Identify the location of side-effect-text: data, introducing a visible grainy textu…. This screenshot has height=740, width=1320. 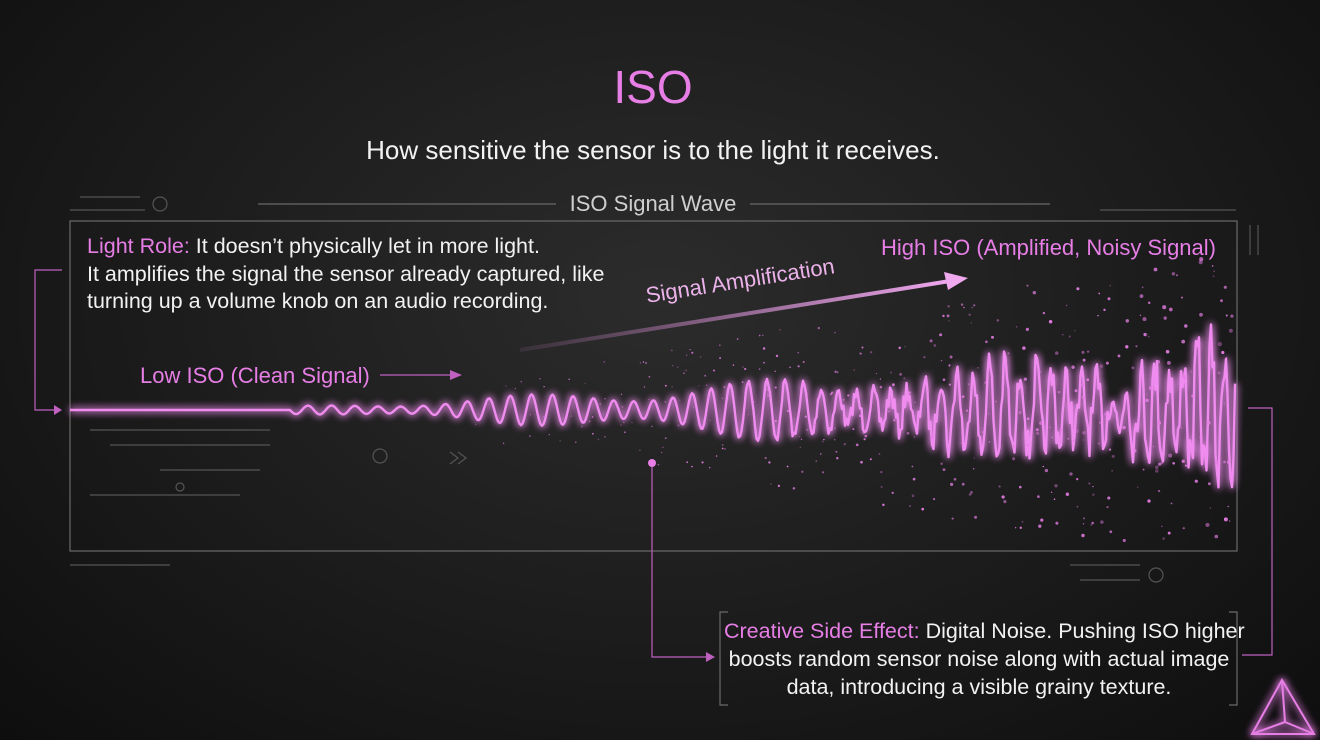
(979, 687).